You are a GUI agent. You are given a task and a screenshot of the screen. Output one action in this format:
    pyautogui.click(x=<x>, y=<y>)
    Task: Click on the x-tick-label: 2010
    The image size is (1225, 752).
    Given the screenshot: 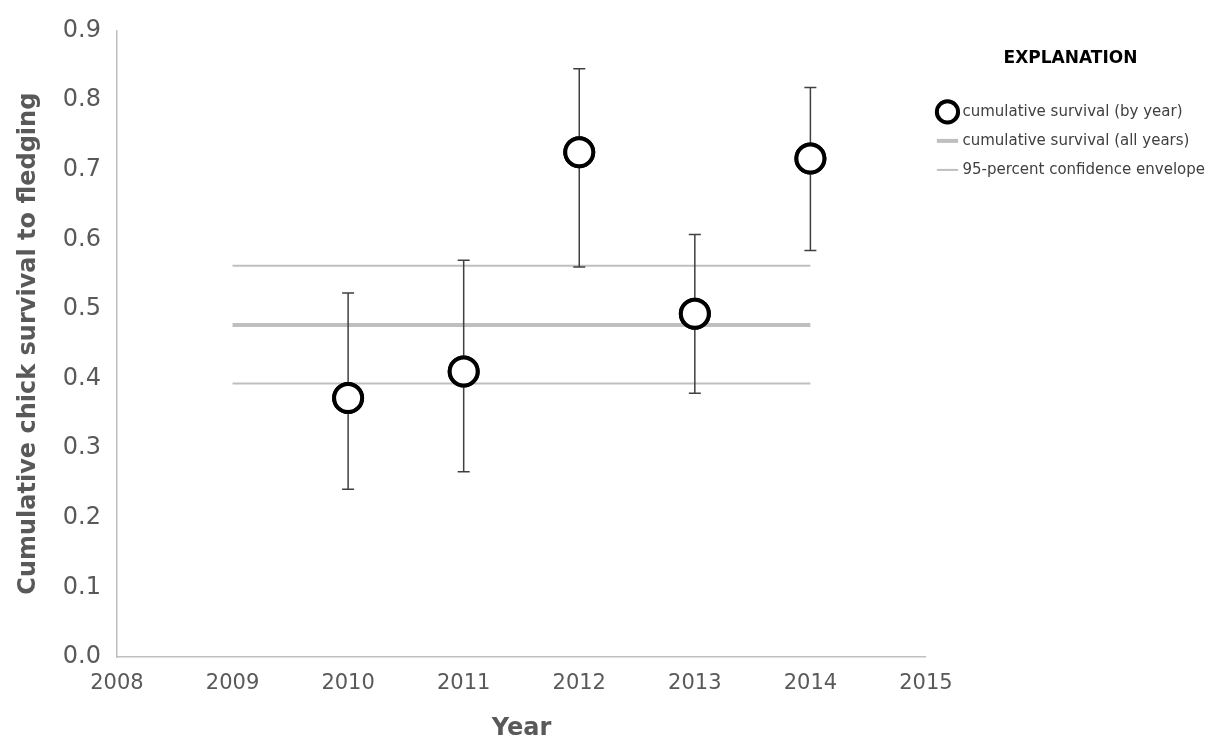 What is the action you would take?
    pyautogui.click(x=348, y=682)
    